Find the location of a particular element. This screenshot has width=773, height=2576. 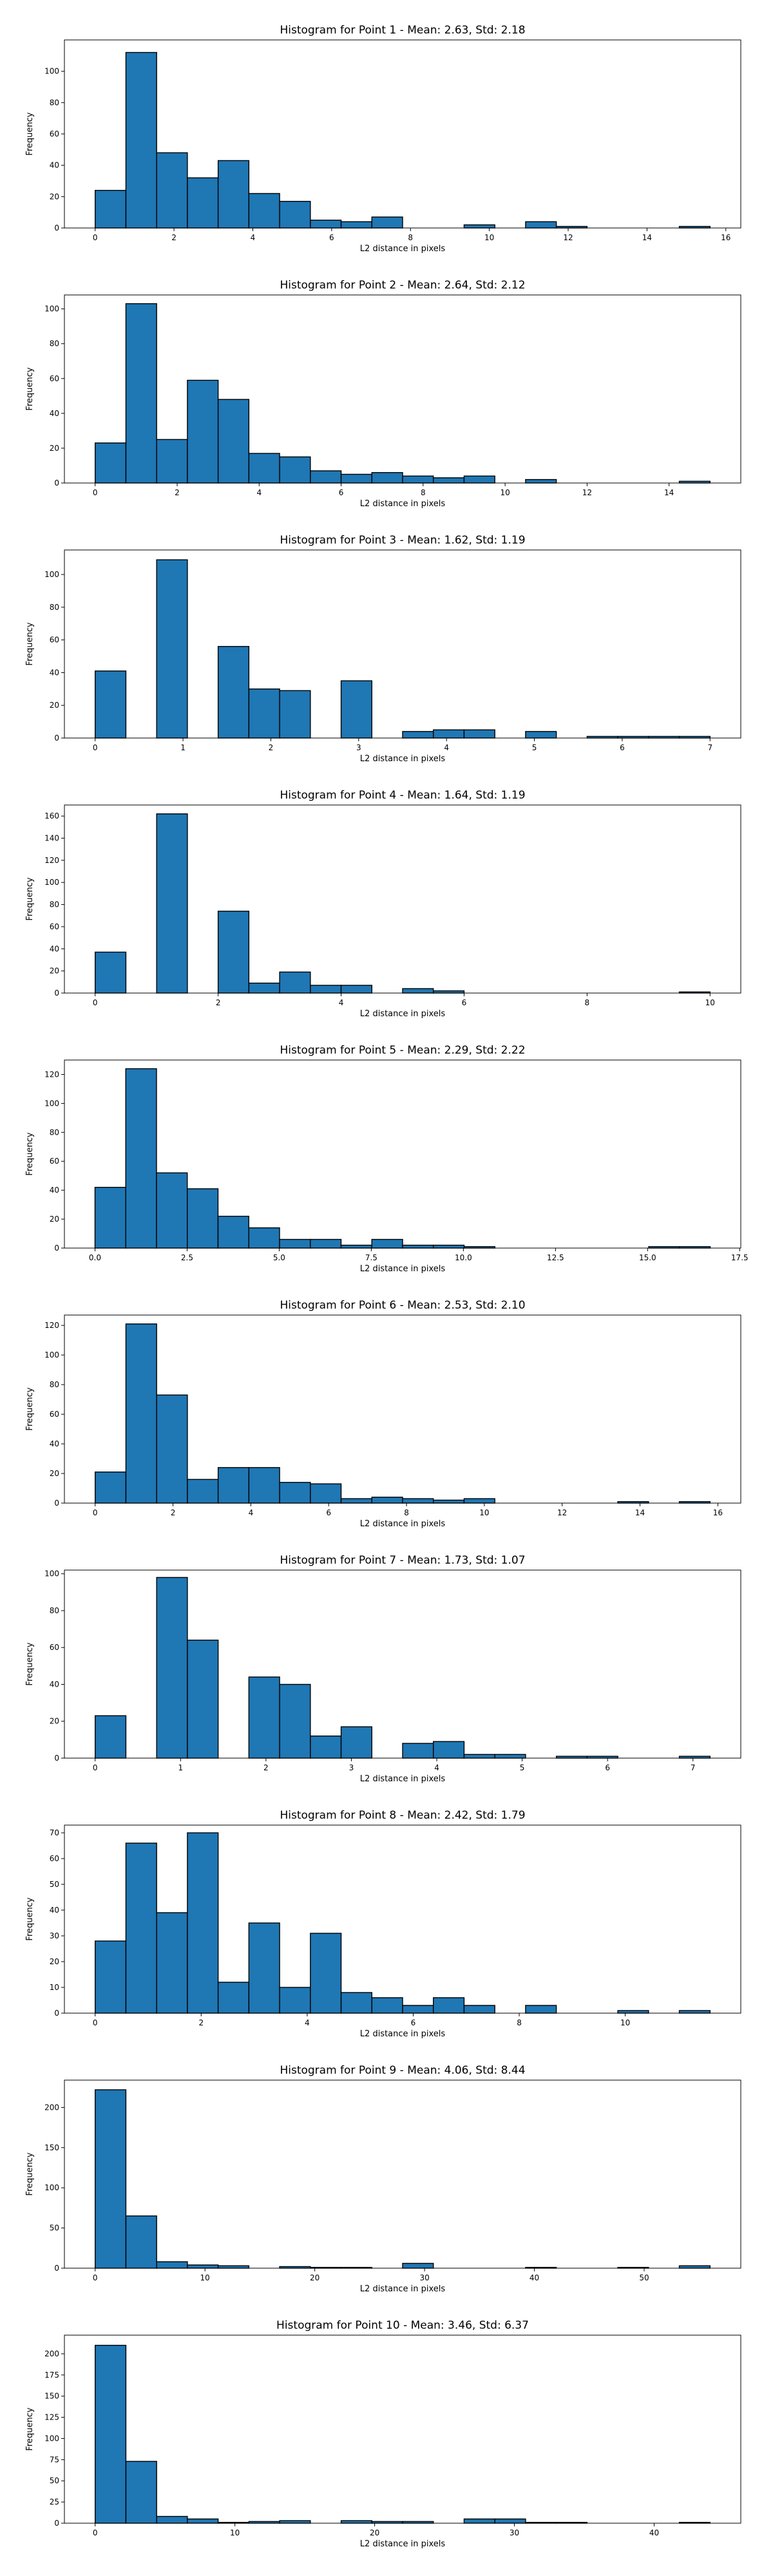

x-tick-label: 12.5 is located at coordinates (555, 1257).